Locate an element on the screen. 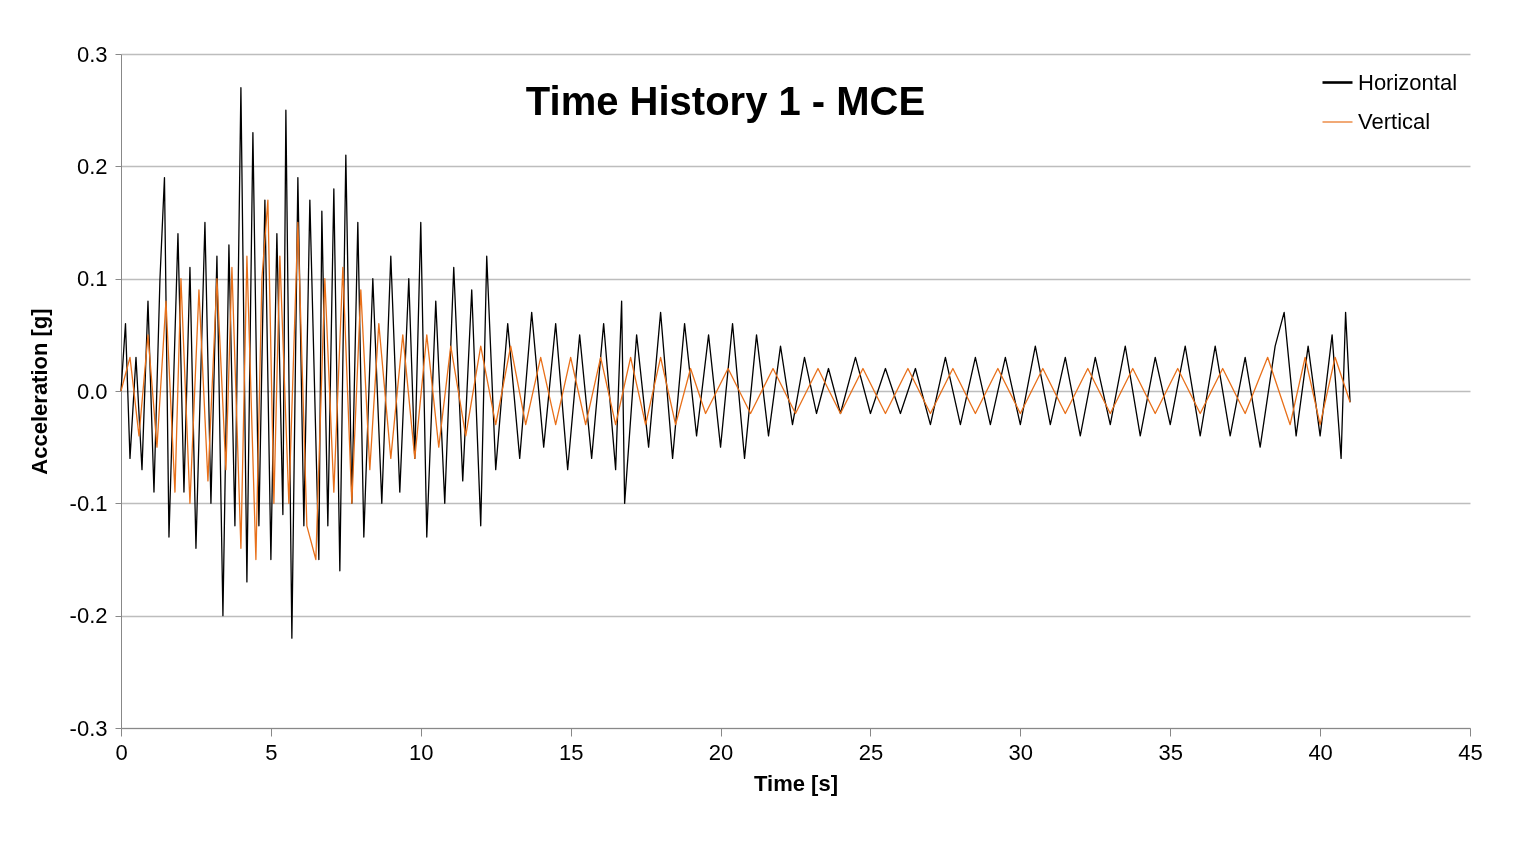 The image size is (1528, 845). x-tick-label: 20 is located at coordinates (721, 752).